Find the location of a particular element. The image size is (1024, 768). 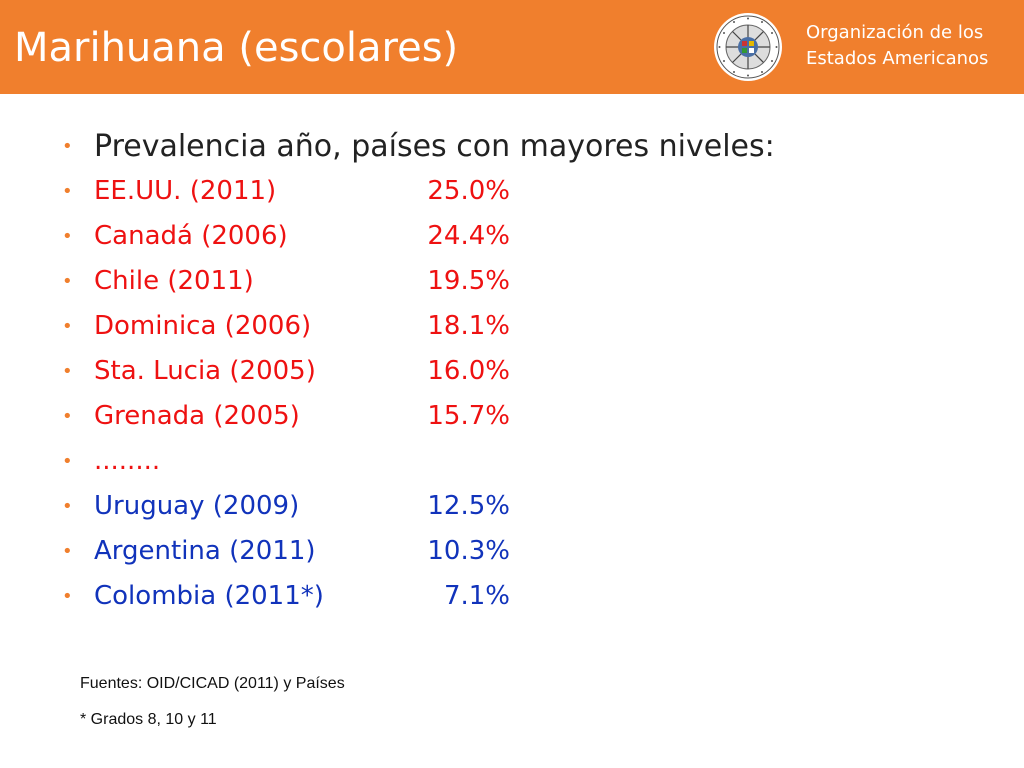

list-item: • Colombia (2011*) 7.1% is located at coordinates (512, 596).